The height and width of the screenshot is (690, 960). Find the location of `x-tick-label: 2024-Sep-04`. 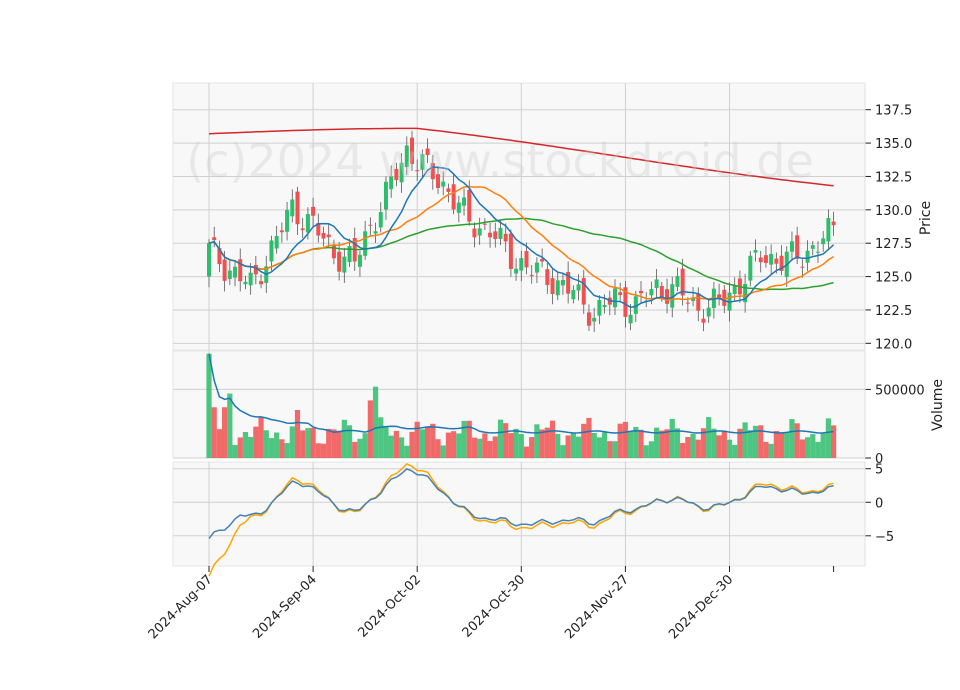

x-tick-label: 2024-Sep-04 is located at coordinates (285, 607).